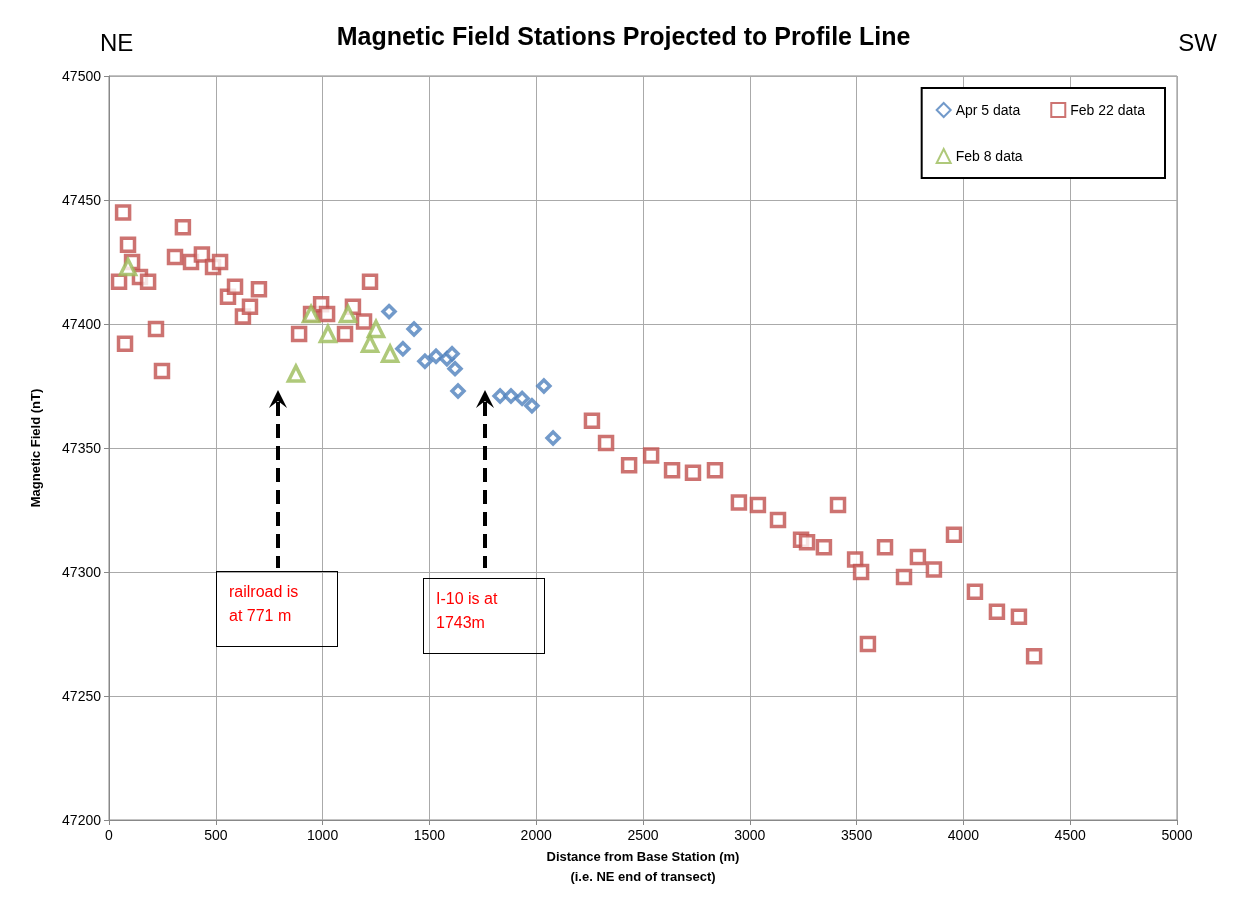 The image size is (1247, 904). I want to click on x-tick-label: 500, so click(216, 835).